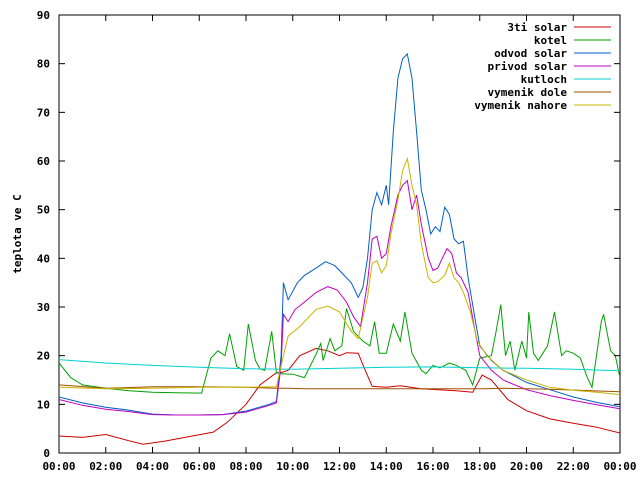 This screenshot has width=640, height=480. Describe the element at coordinates (479, 466) in the screenshot. I see `x-tick-label: 18:00` at that location.